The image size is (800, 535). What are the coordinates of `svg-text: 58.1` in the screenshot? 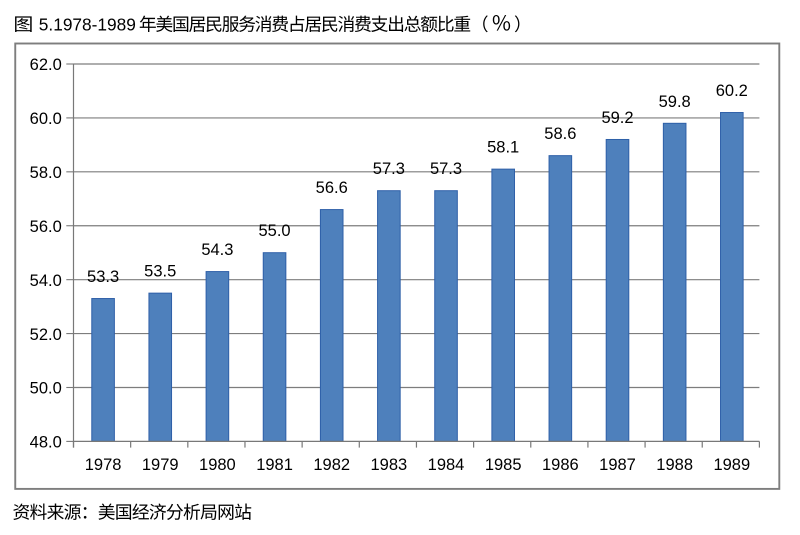 It's located at (503, 148).